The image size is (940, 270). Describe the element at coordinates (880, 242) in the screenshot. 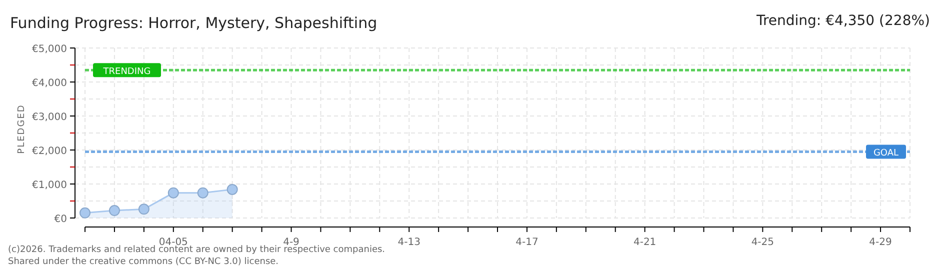

I see `x-tick-label: 4-29` at that location.